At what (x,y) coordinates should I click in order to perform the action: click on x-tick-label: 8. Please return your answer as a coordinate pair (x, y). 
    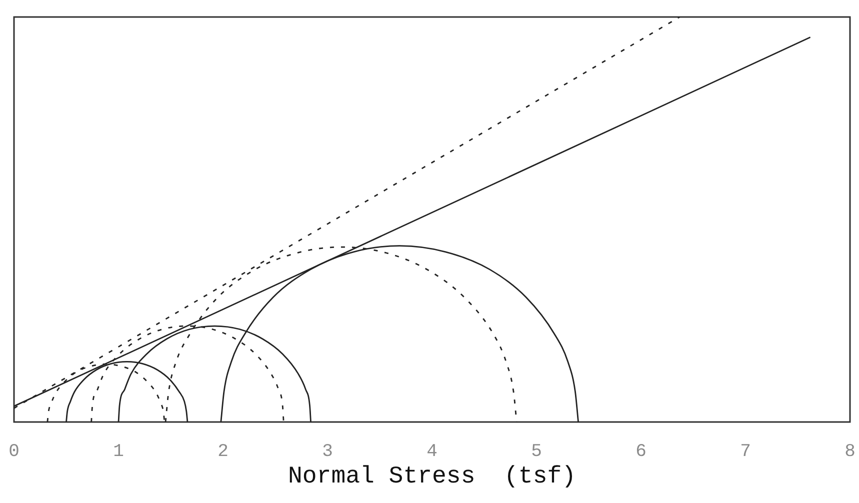
    Looking at the image, I should click on (850, 452).